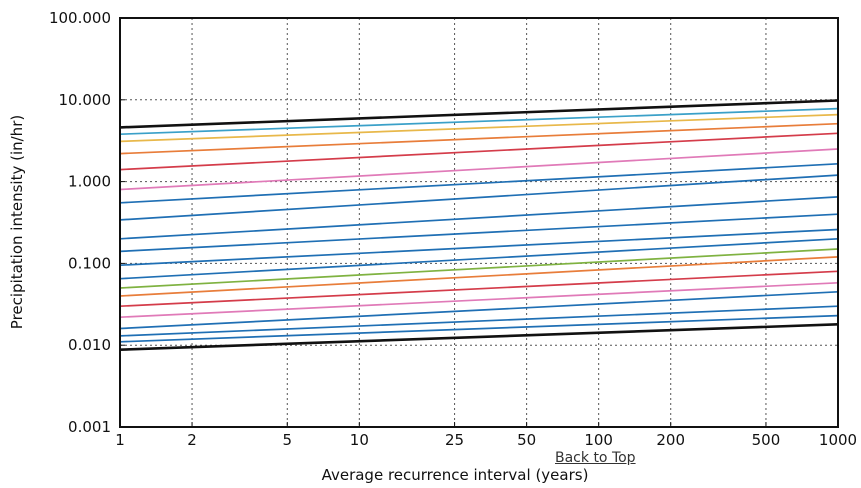 Image resolution: width=861 pixels, height=488 pixels. What do you see at coordinates (85, 100) in the screenshot?
I see `y-tick-label: 10.000` at bounding box center [85, 100].